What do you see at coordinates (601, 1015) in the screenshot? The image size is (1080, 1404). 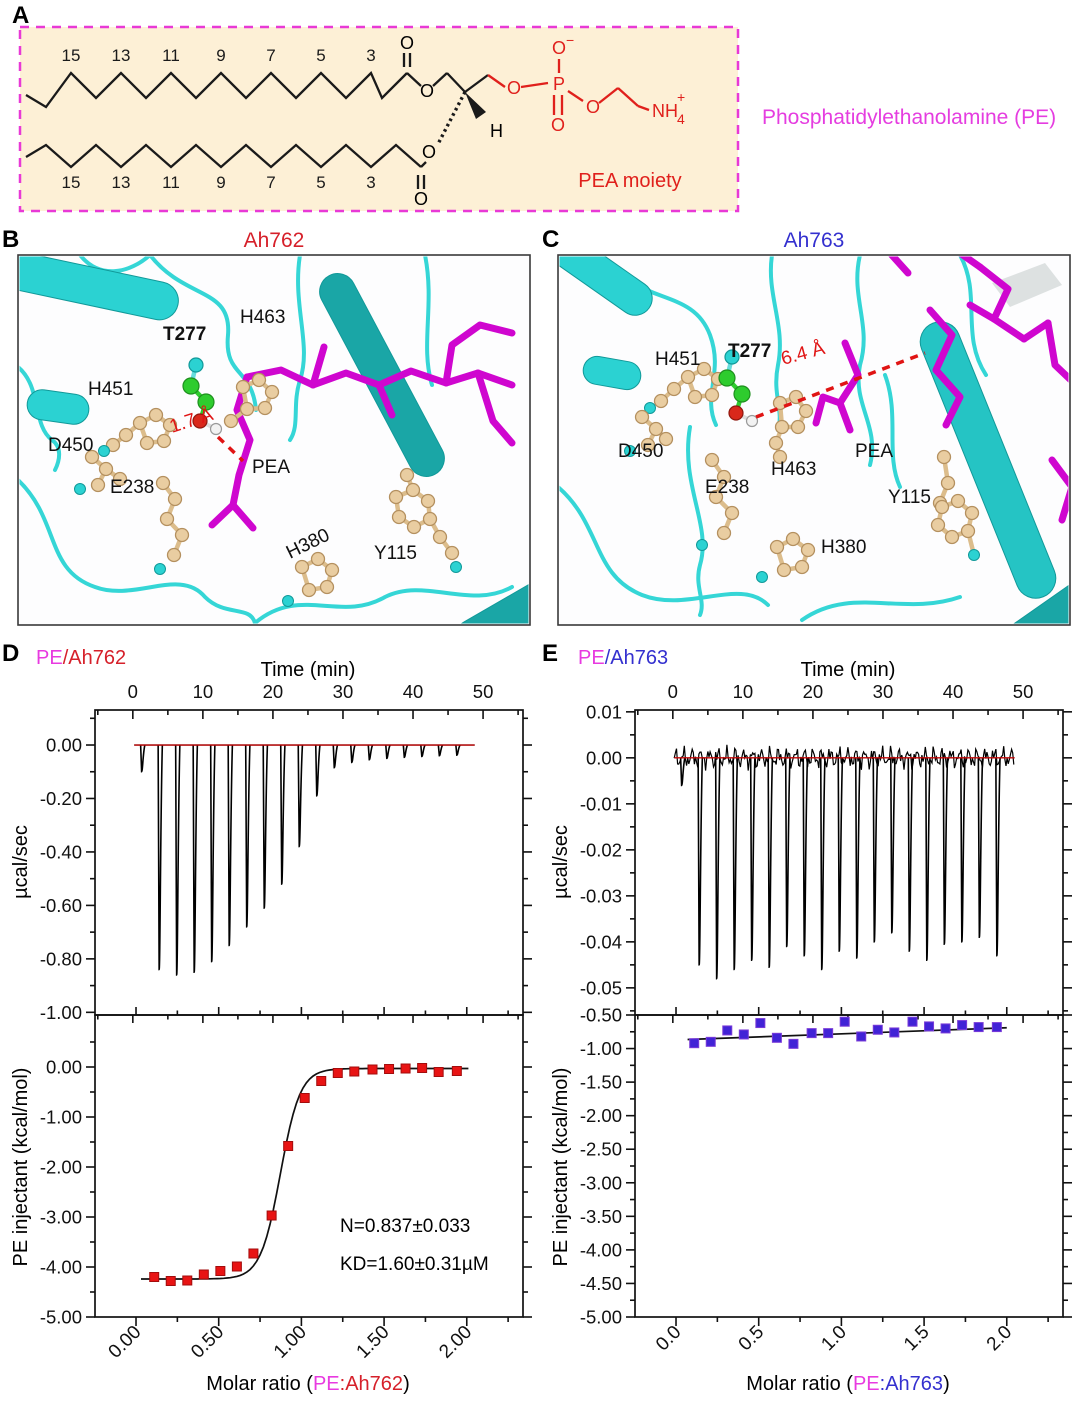 I see `tick-label: -0.50` at bounding box center [601, 1015].